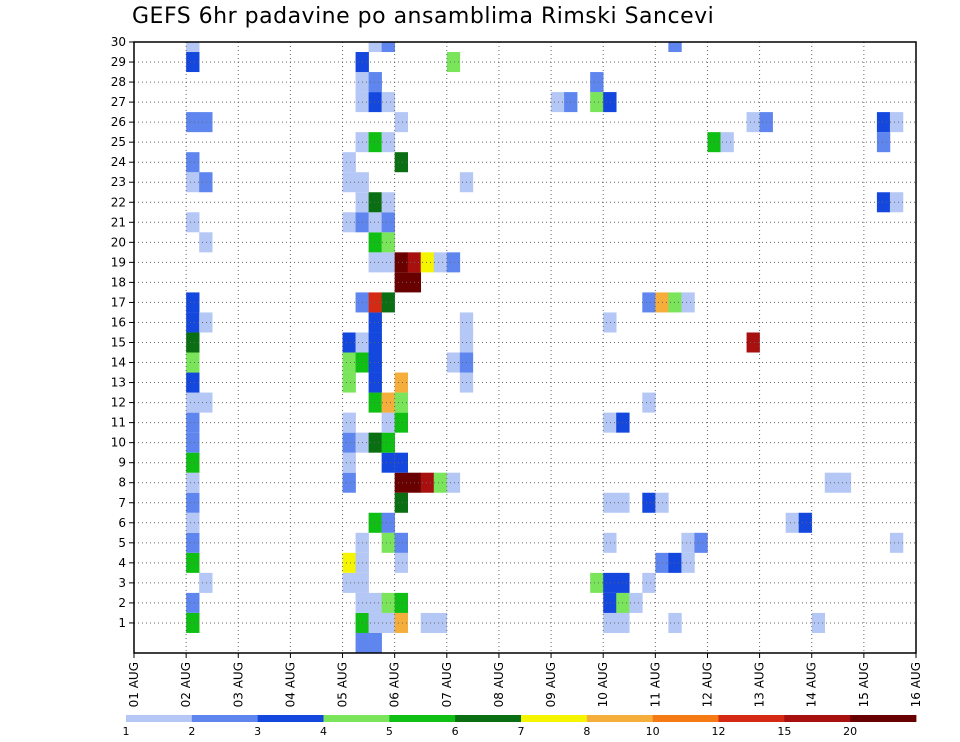 The width and height of the screenshot is (960, 742). What do you see at coordinates (118, 383) in the screenshot?
I see `y-tick-label: 13` at bounding box center [118, 383].